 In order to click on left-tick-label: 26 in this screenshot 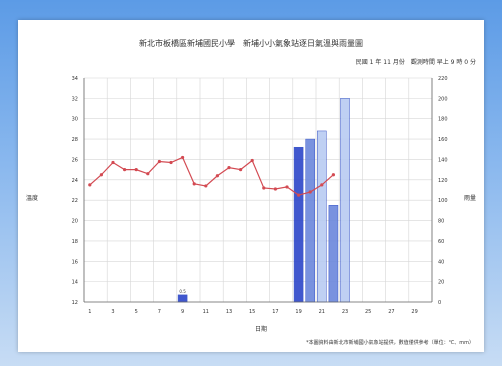, I will do `click(75, 160)`.